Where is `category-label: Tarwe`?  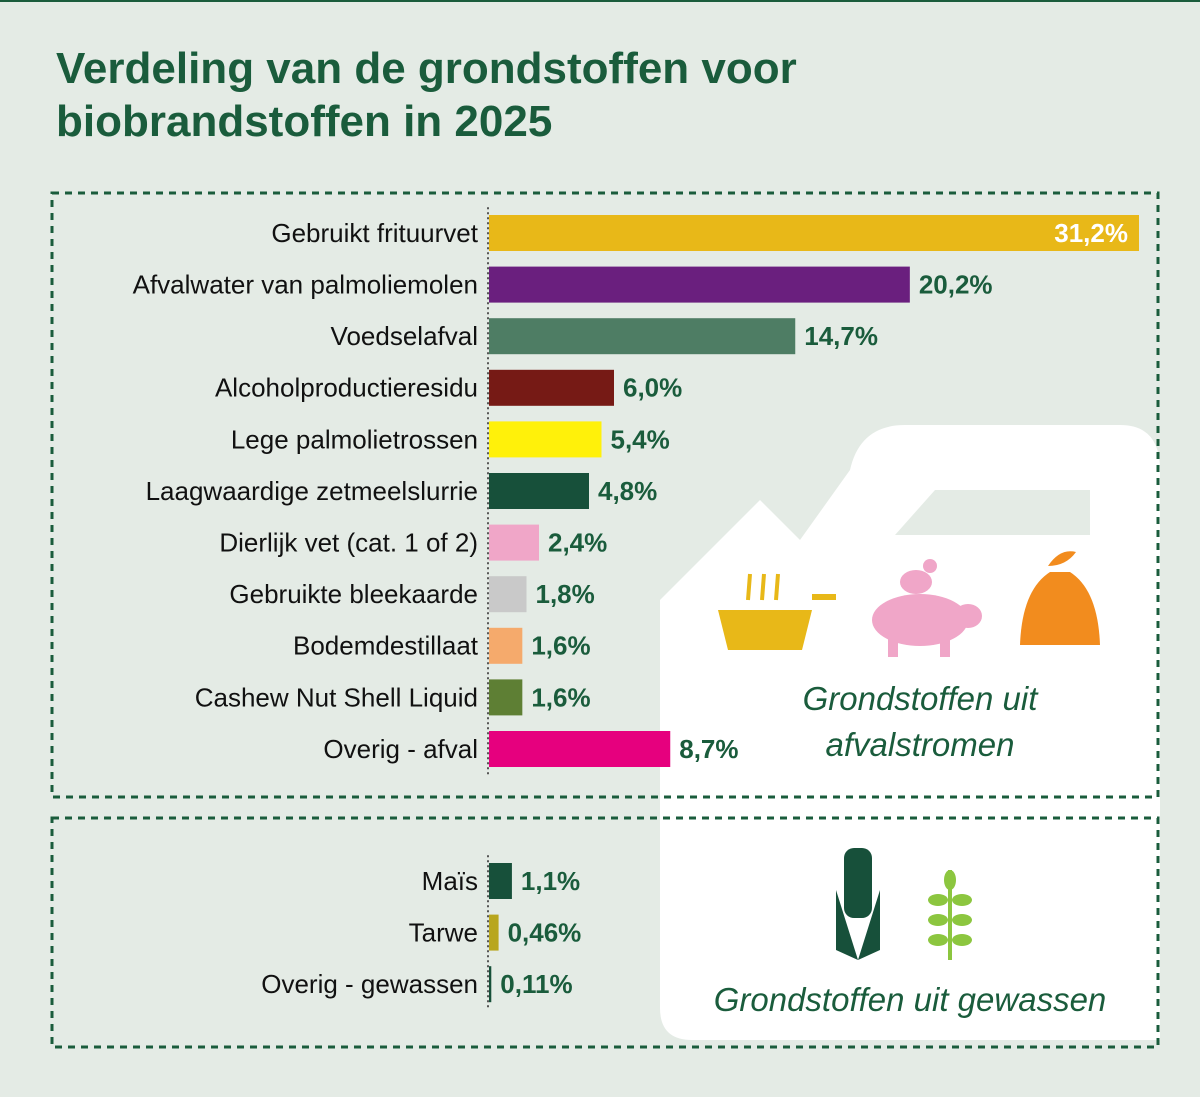
category-label: Tarwe is located at coordinates (443, 932).